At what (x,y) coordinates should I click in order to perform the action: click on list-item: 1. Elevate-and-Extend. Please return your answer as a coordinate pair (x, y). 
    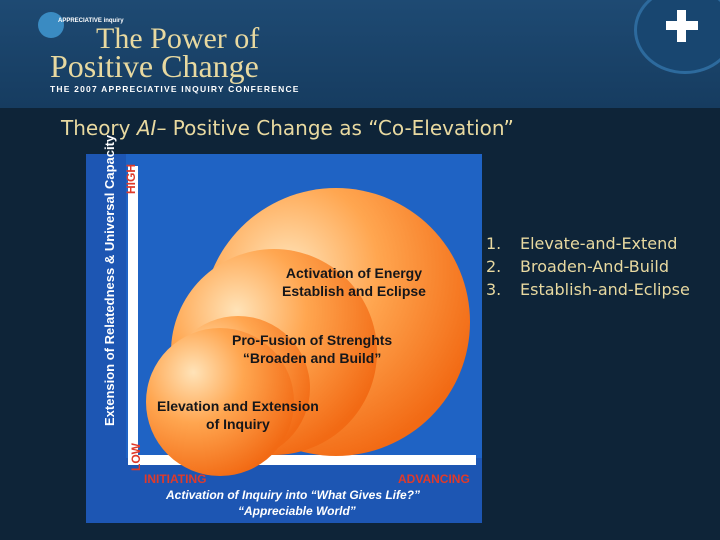
    Looking at the image, I should click on (588, 243).